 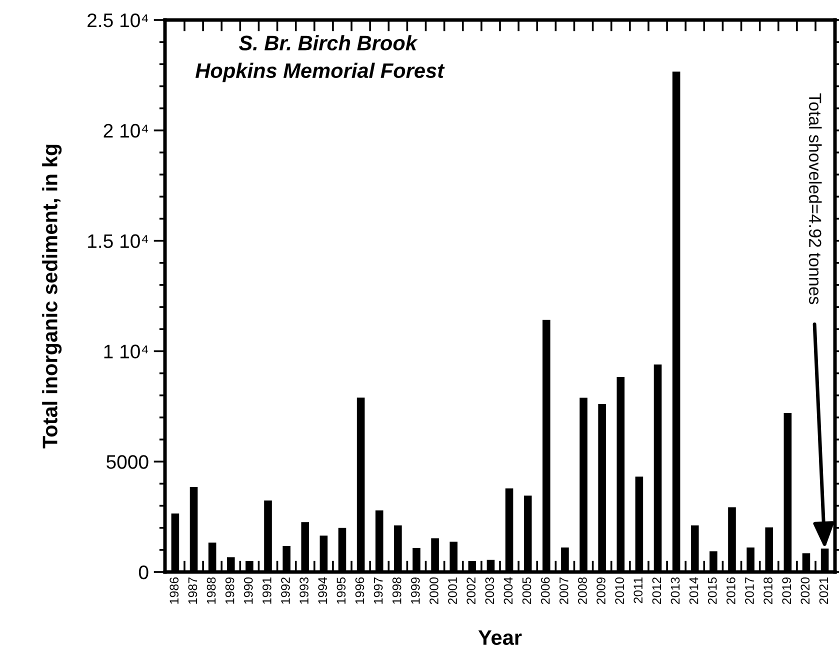 What do you see at coordinates (434, 590) in the screenshot?
I see `x-tick-label: 2000` at bounding box center [434, 590].